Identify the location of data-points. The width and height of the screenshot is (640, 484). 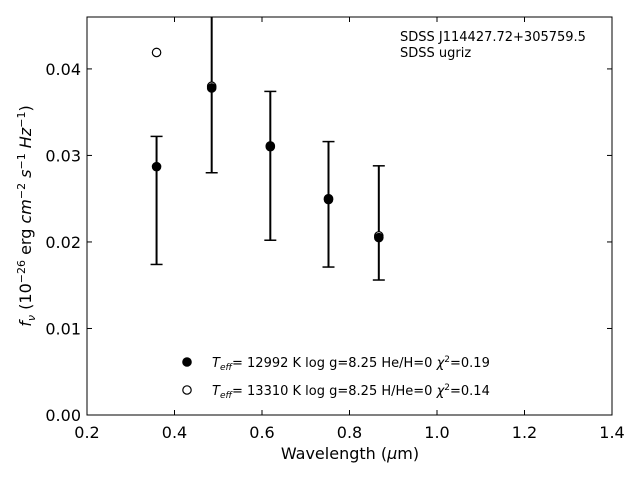
(267, 145).